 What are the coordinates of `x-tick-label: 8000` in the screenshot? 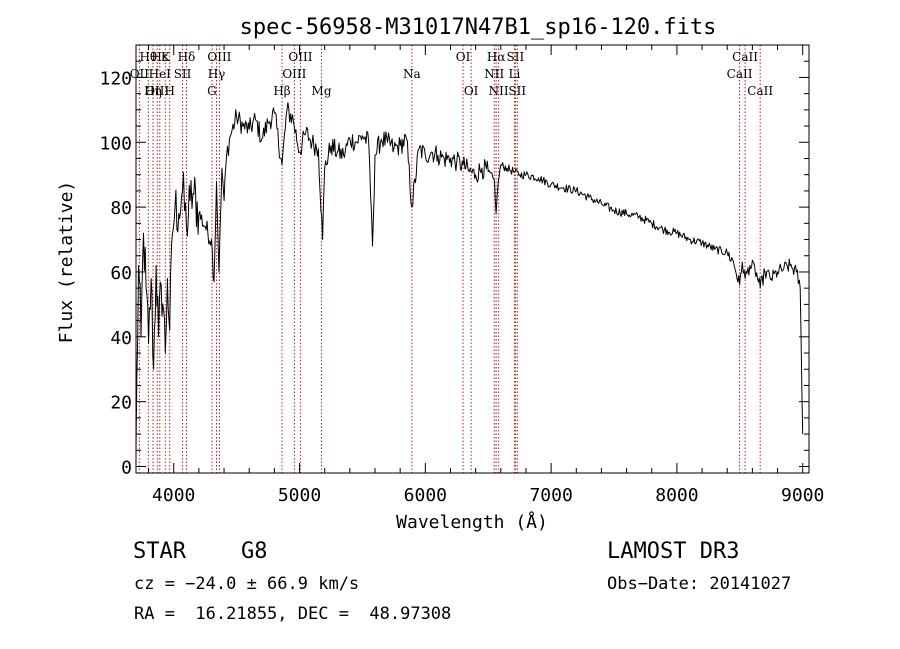 It's located at (676, 495).